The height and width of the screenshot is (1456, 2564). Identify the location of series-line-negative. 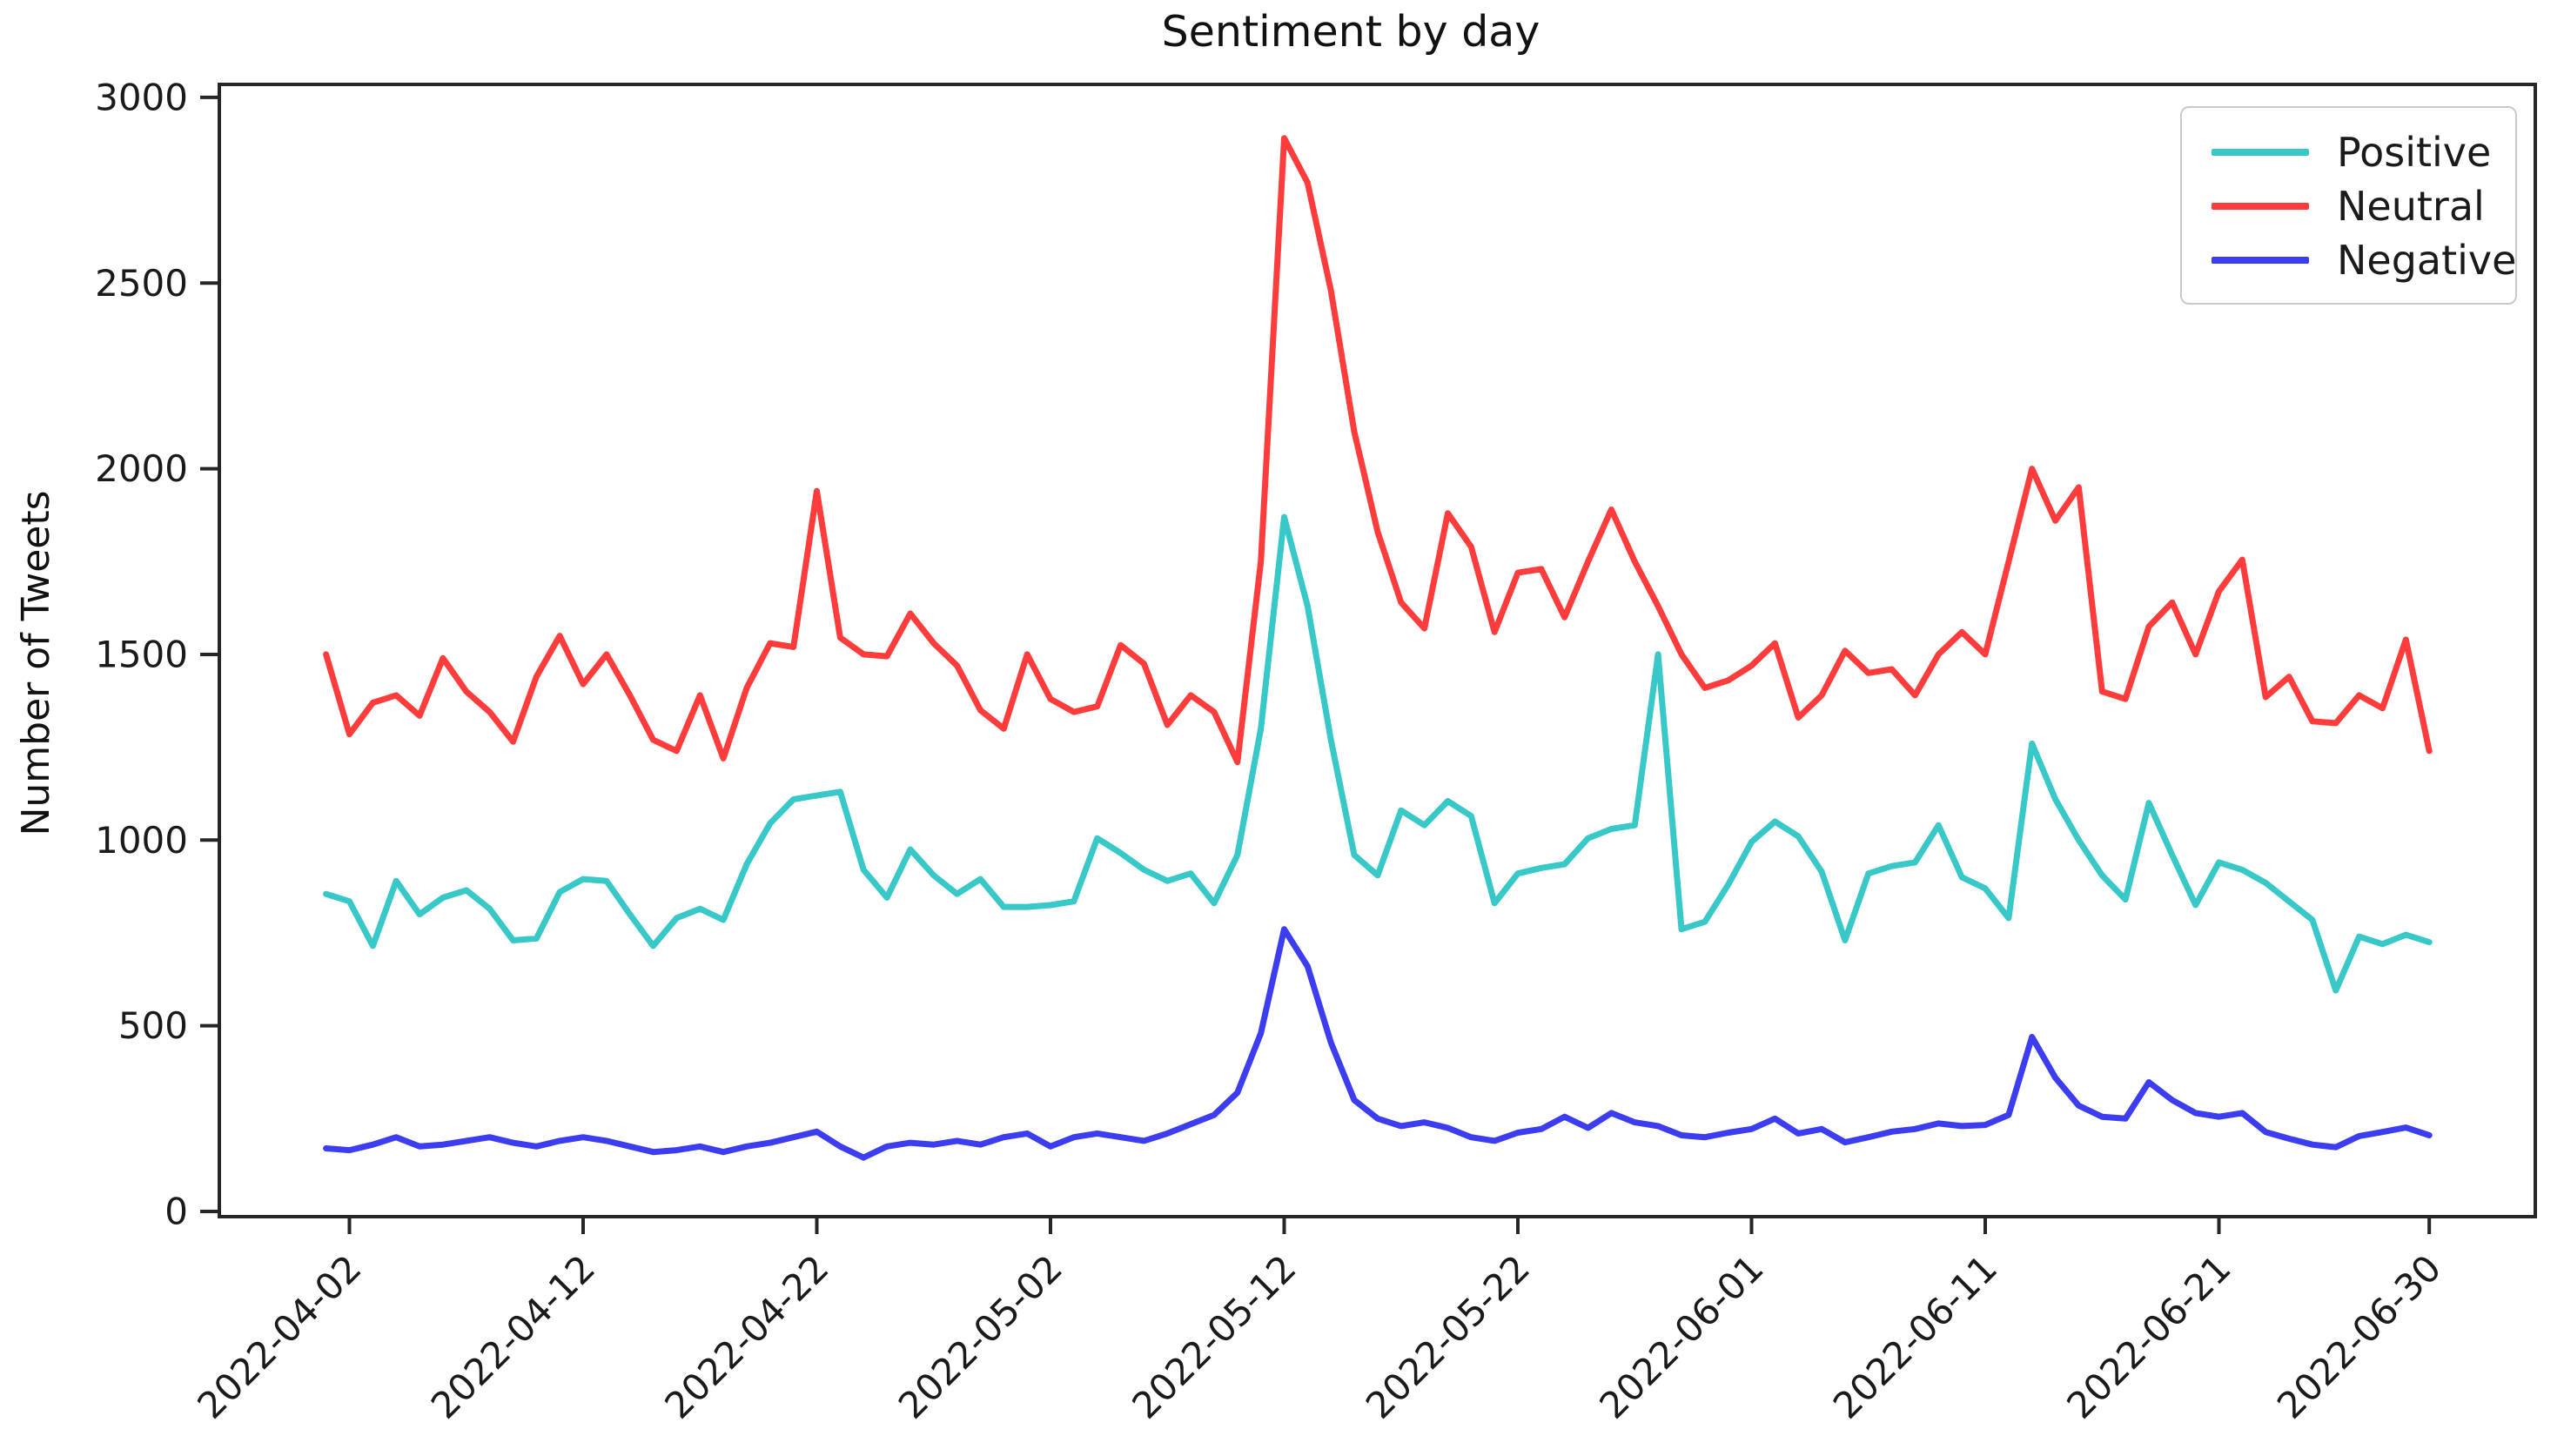
(1378, 1043).